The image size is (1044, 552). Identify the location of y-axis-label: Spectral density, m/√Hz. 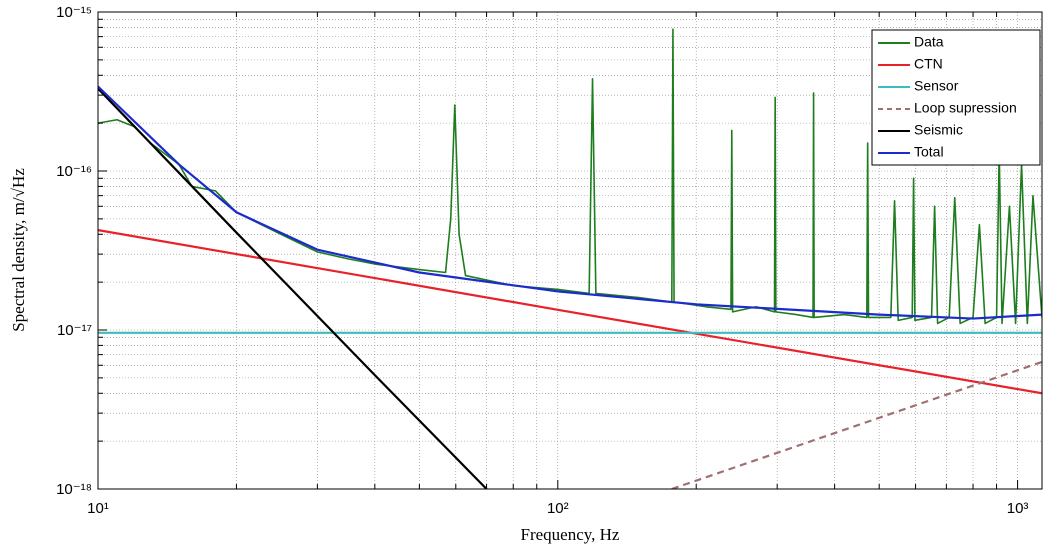
(18, 250).